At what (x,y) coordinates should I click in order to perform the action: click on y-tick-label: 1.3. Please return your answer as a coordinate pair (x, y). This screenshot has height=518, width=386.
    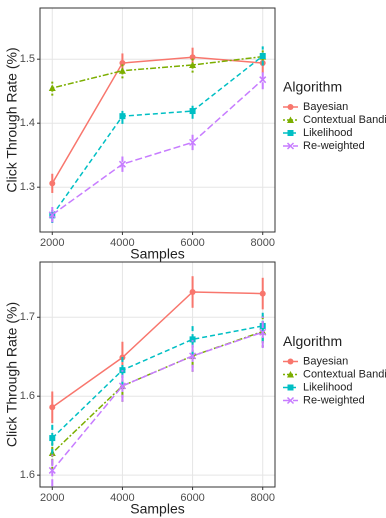
    Looking at the image, I should click on (27, 187).